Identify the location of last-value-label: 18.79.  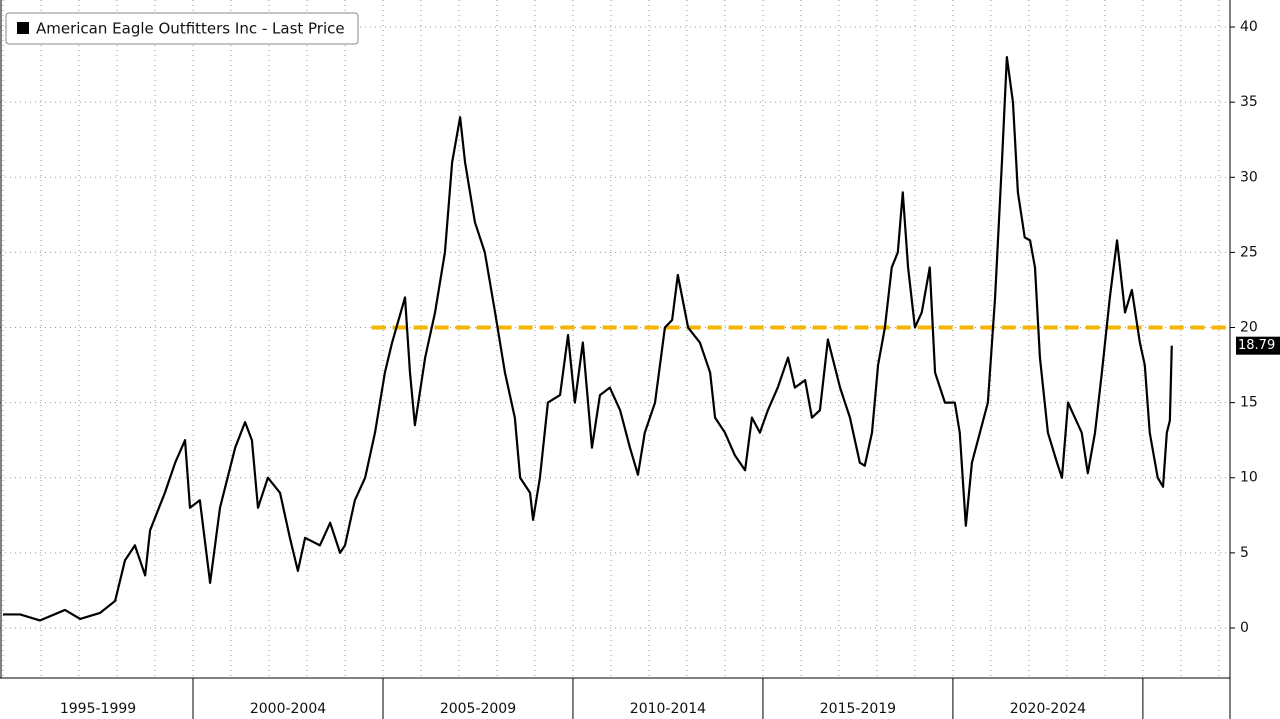
(1256, 345).